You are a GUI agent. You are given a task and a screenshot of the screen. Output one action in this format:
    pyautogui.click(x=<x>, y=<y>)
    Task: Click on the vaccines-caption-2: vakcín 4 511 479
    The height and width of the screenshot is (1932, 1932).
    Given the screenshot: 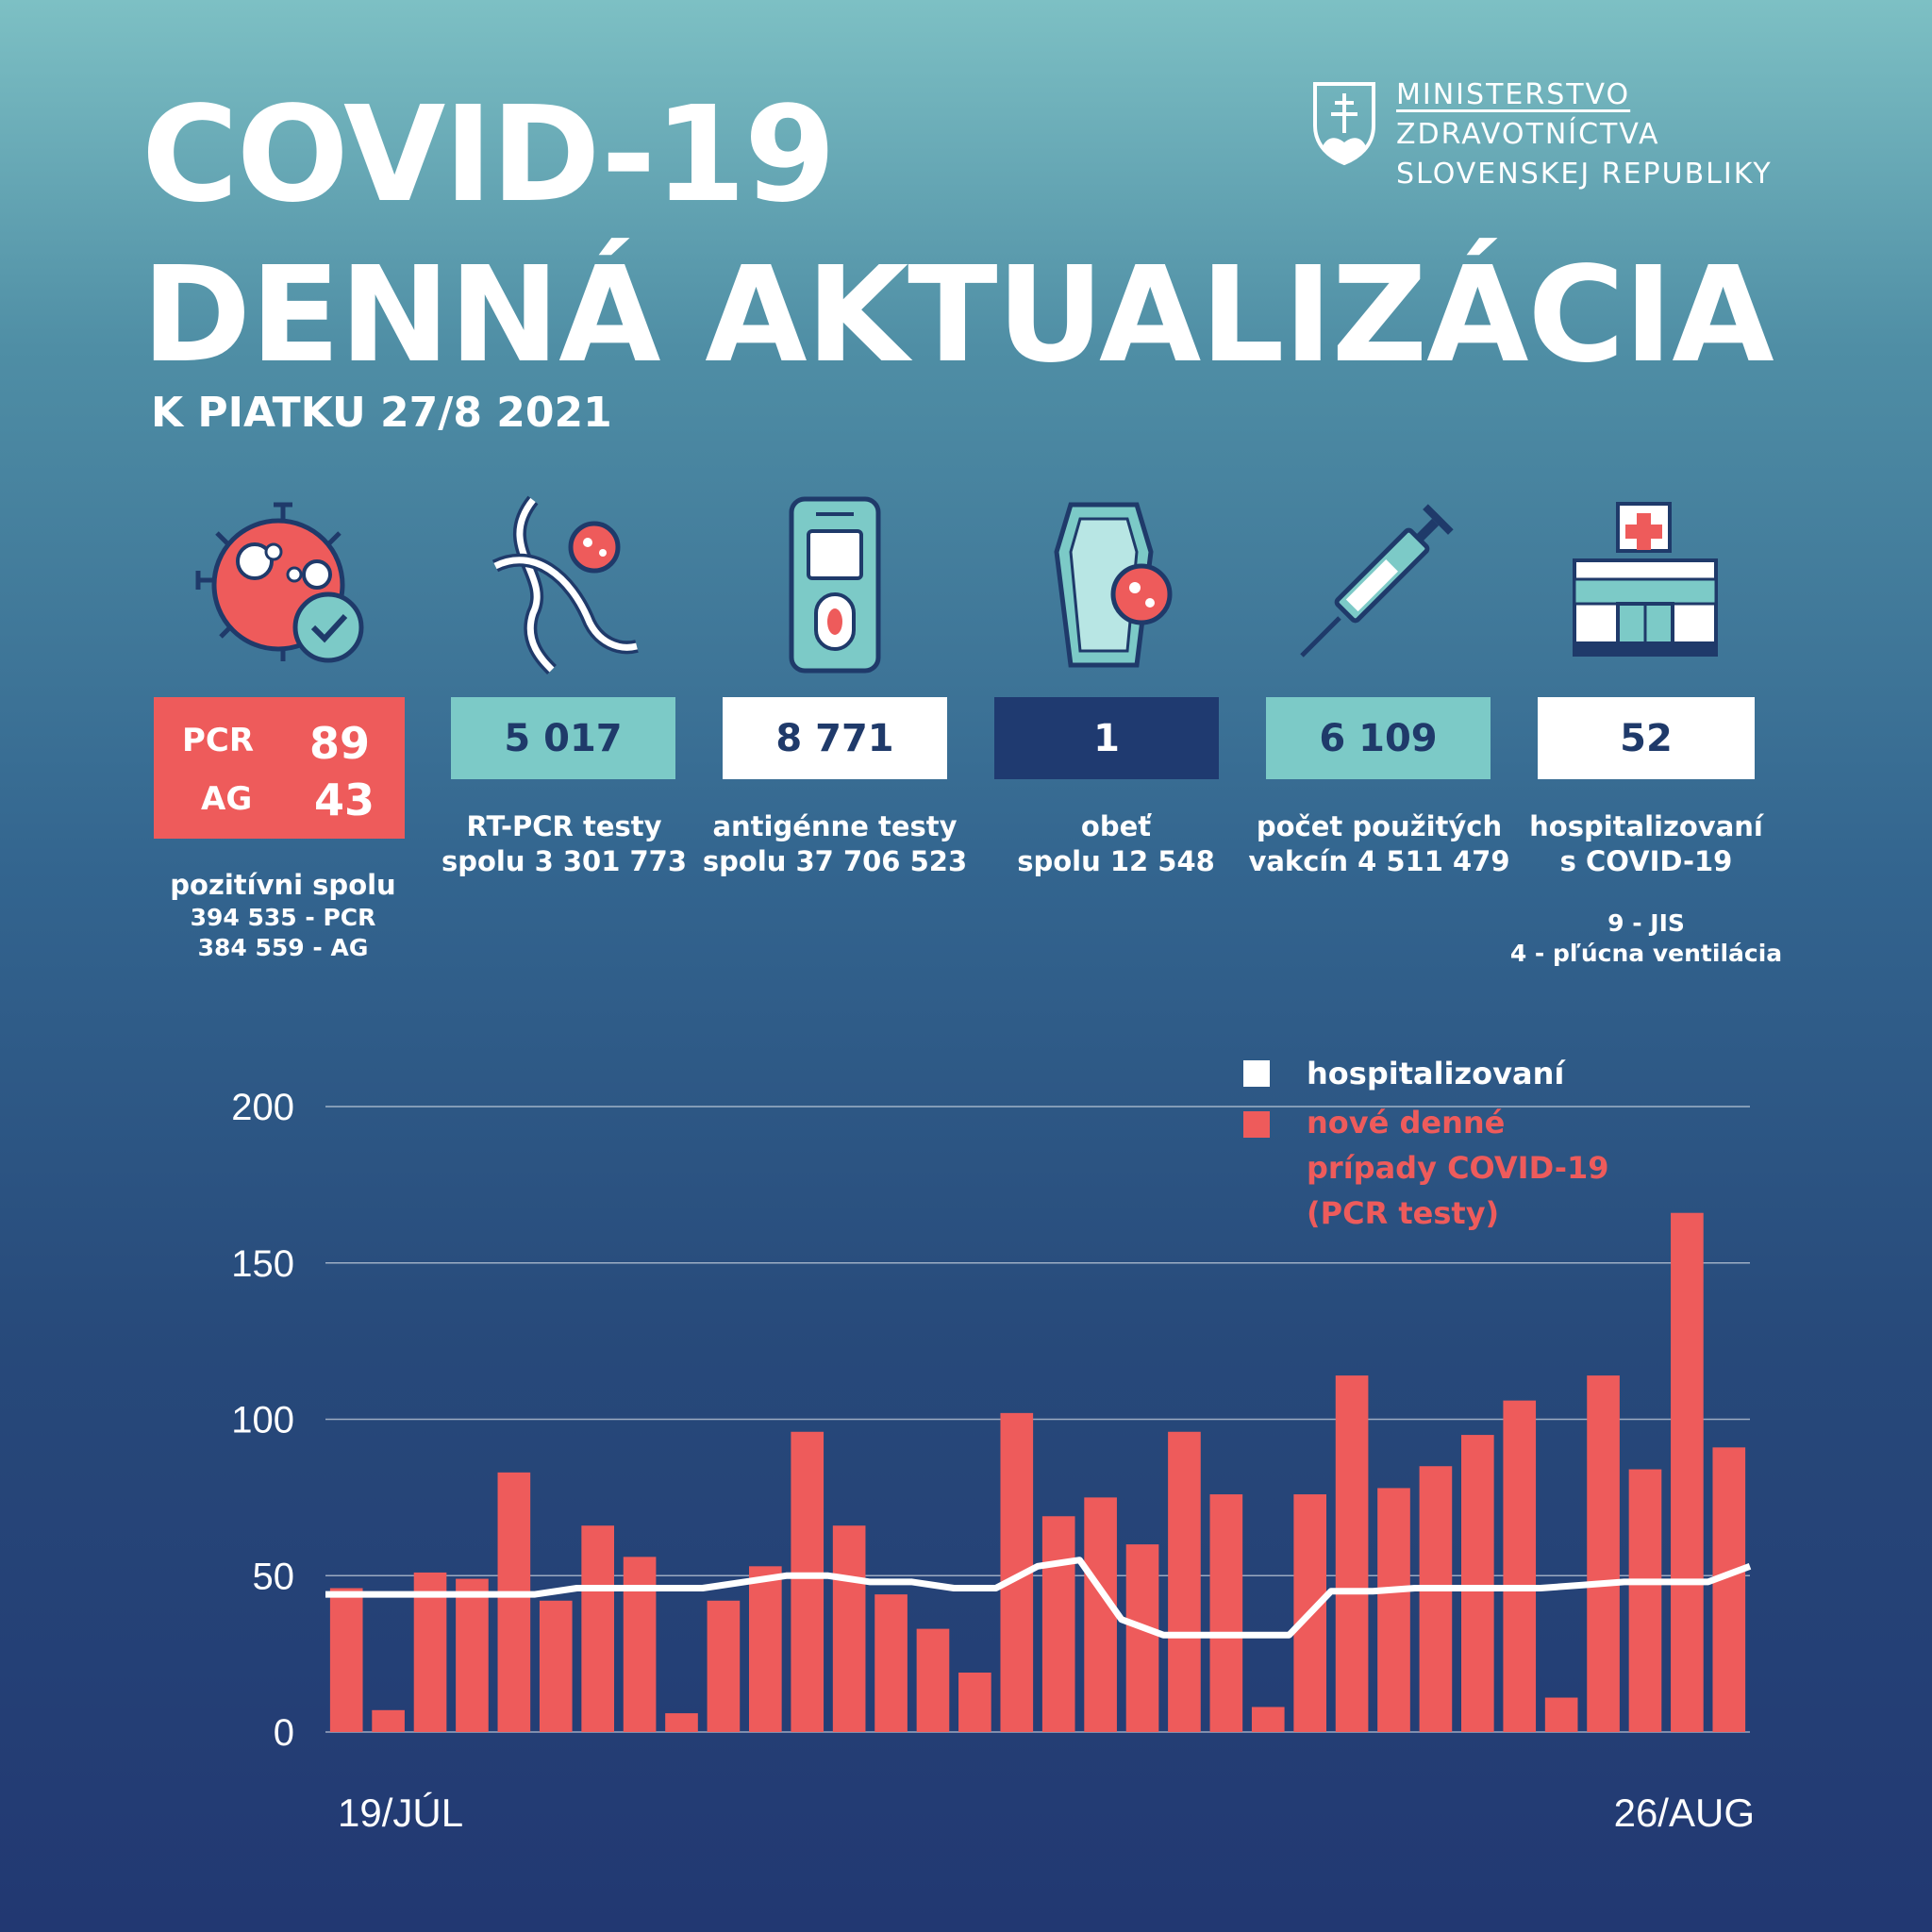 What is the action you would take?
    pyautogui.click(x=1379, y=861)
    